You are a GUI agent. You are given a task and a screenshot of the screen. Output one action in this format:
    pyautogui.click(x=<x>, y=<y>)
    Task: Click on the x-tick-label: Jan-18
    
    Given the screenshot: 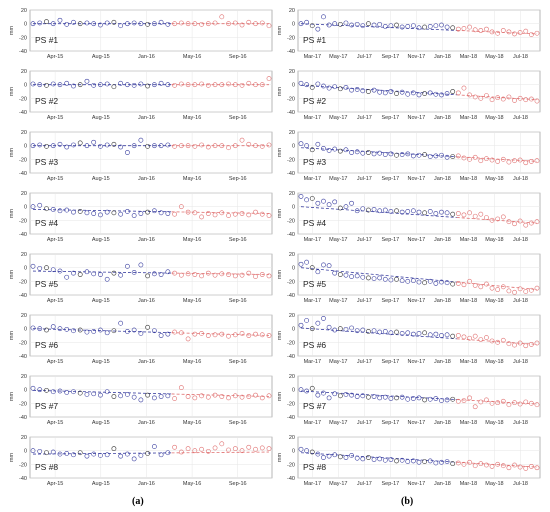 What is the action you would take?
    pyautogui.click(x=442, y=484)
    